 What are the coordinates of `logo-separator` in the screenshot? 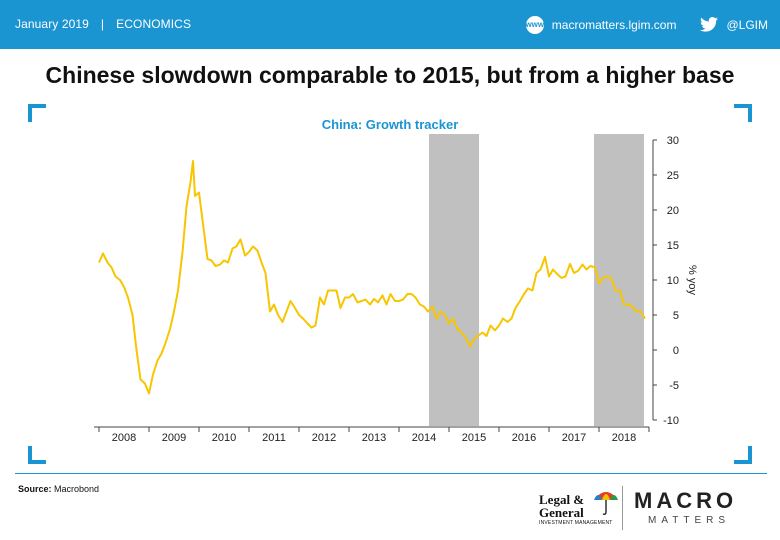 It's located at (622, 508).